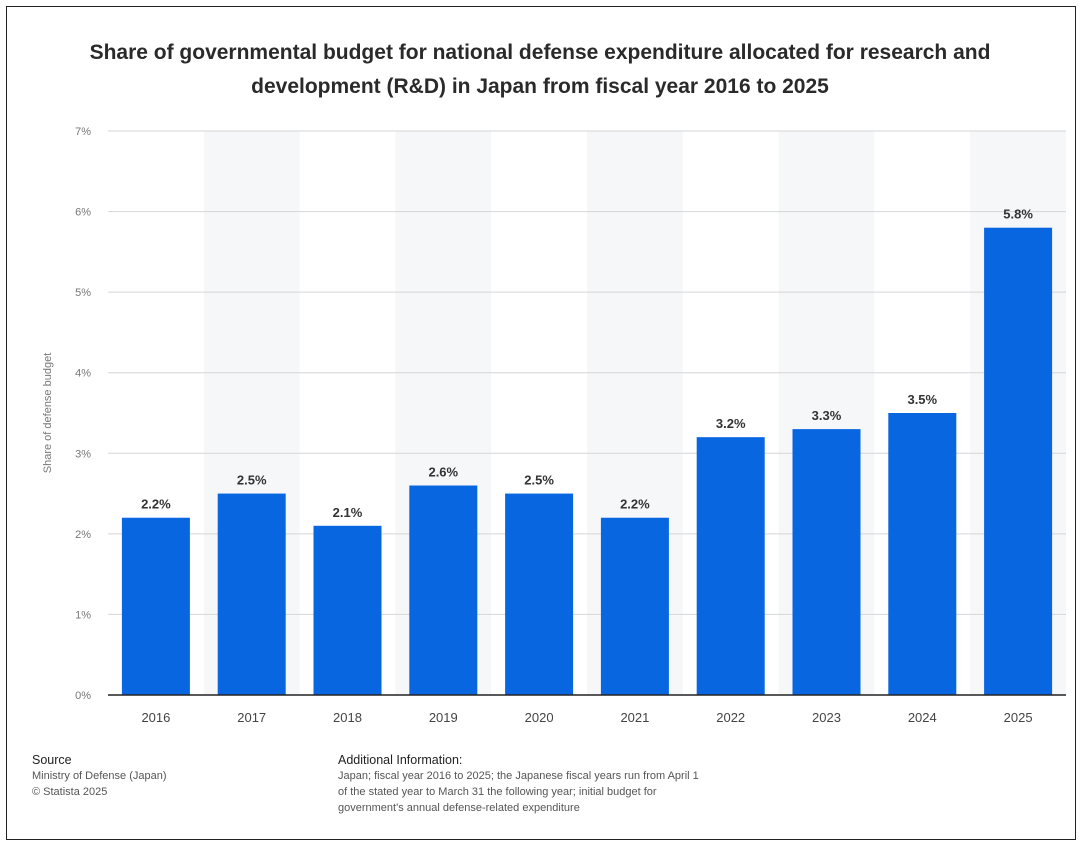 The width and height of the screenshot is (1084, 844). Describe the element at coordinates (443, 472) in the screenshot. I see `data-label: 2.6%` at that location.